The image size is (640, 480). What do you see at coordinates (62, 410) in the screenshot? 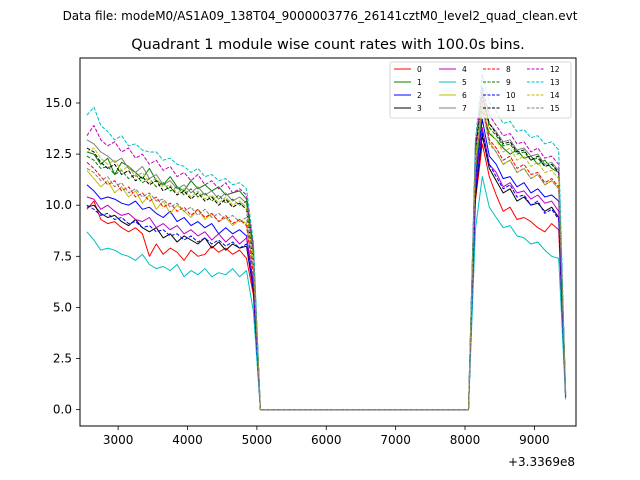
I see `y-tick-label: 0.0` at bounding box center [62, 410].